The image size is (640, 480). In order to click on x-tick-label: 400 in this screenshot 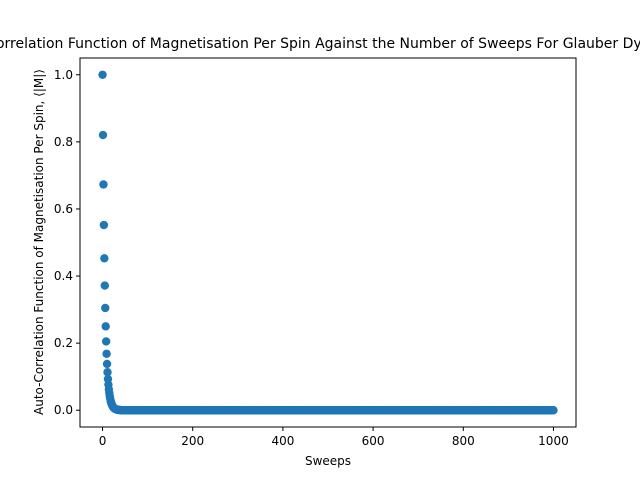, I will do `click(282, 441)`.